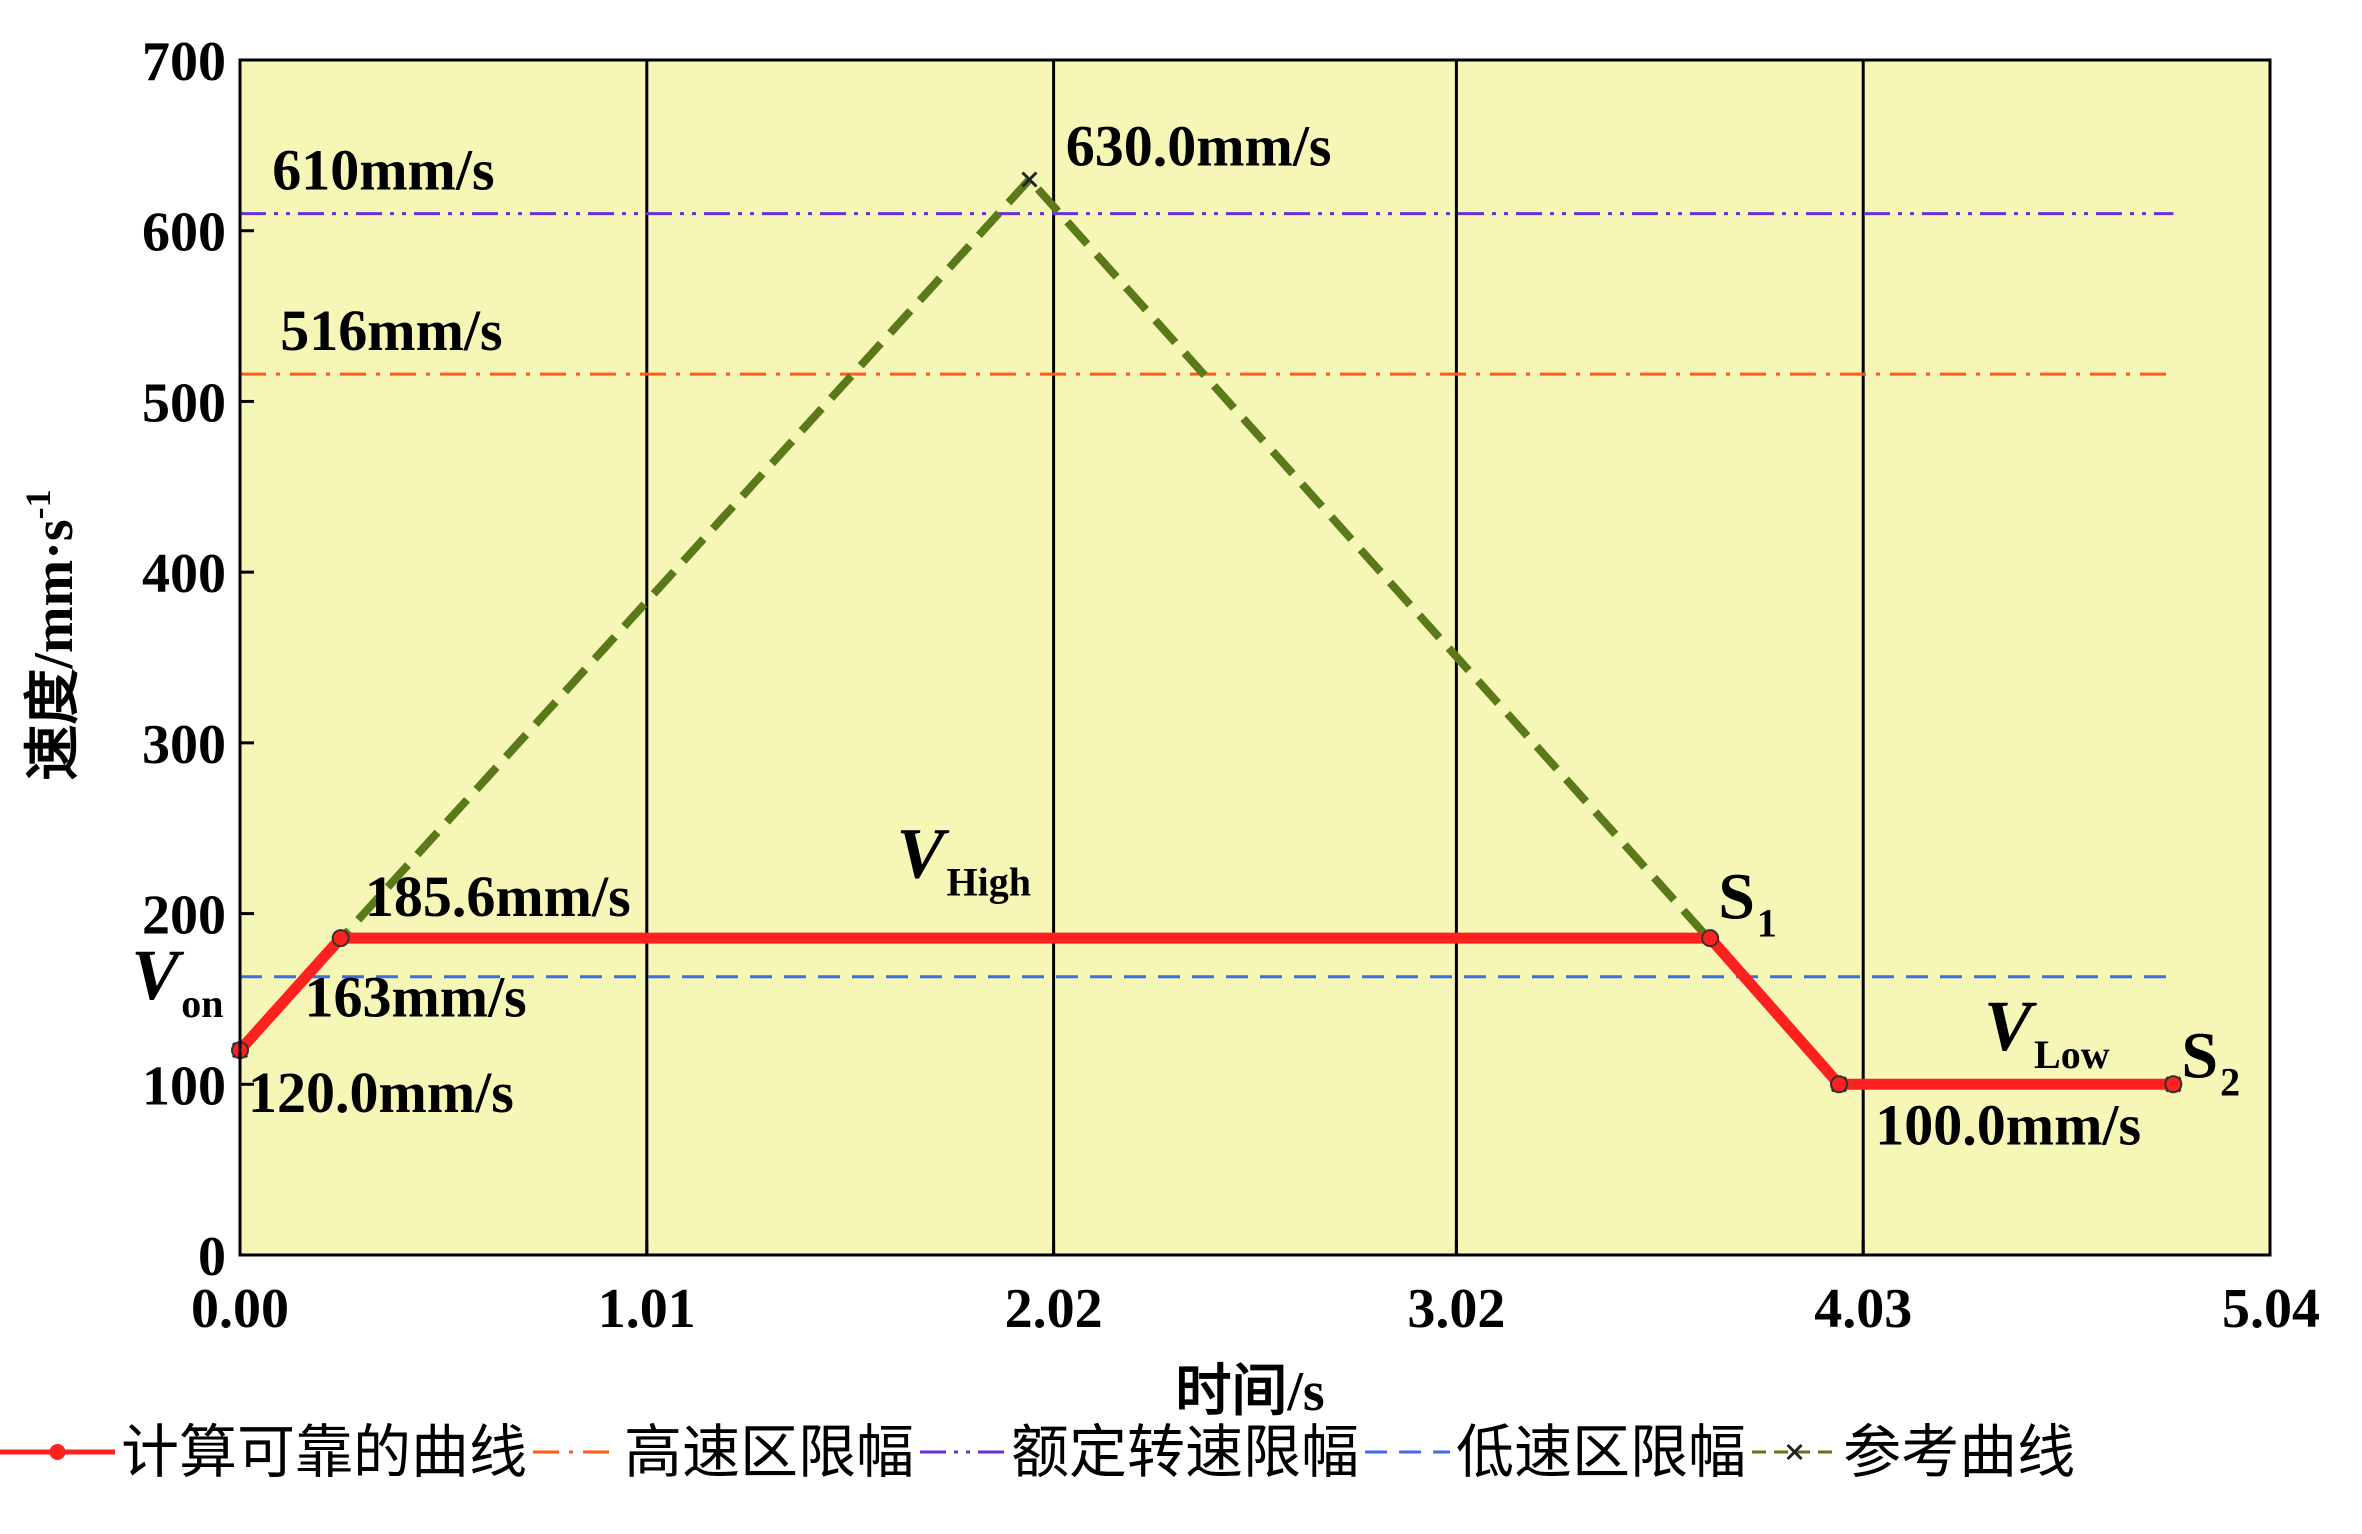 Image resolution: width=2362 pixels, height=1534 pixels. I want to click on y-tick-label: 0, so click(212, 1257).